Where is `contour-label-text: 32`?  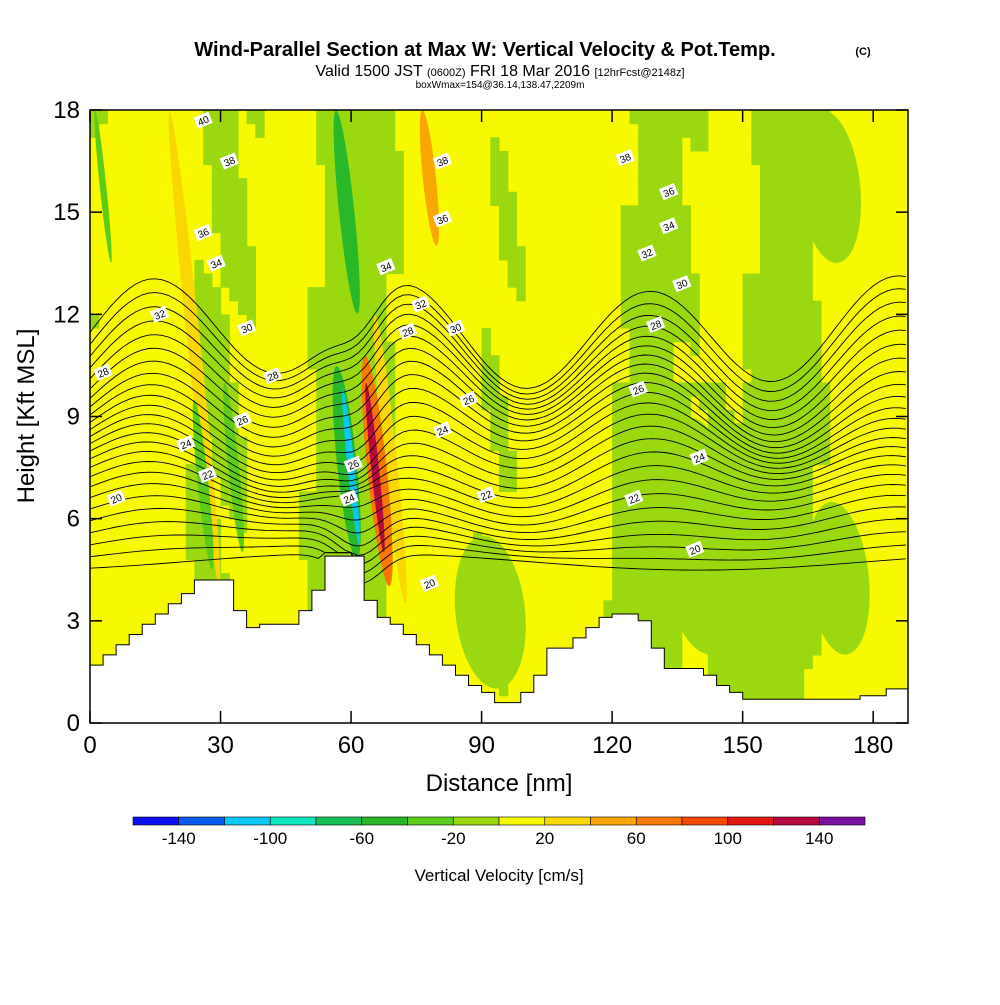 contour-label-text: 32 is located at coordinates (421, 305).